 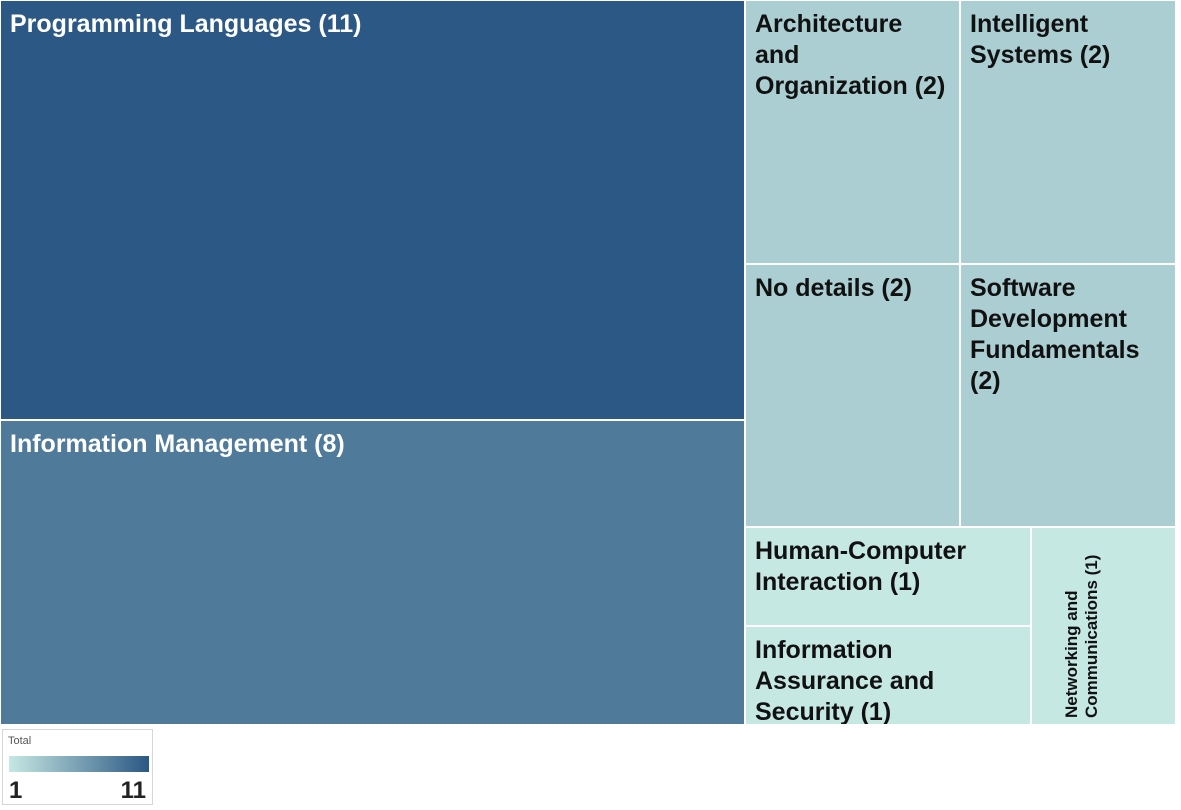 I want to click on legend-max-label: 11, so click(x=133, y=790).